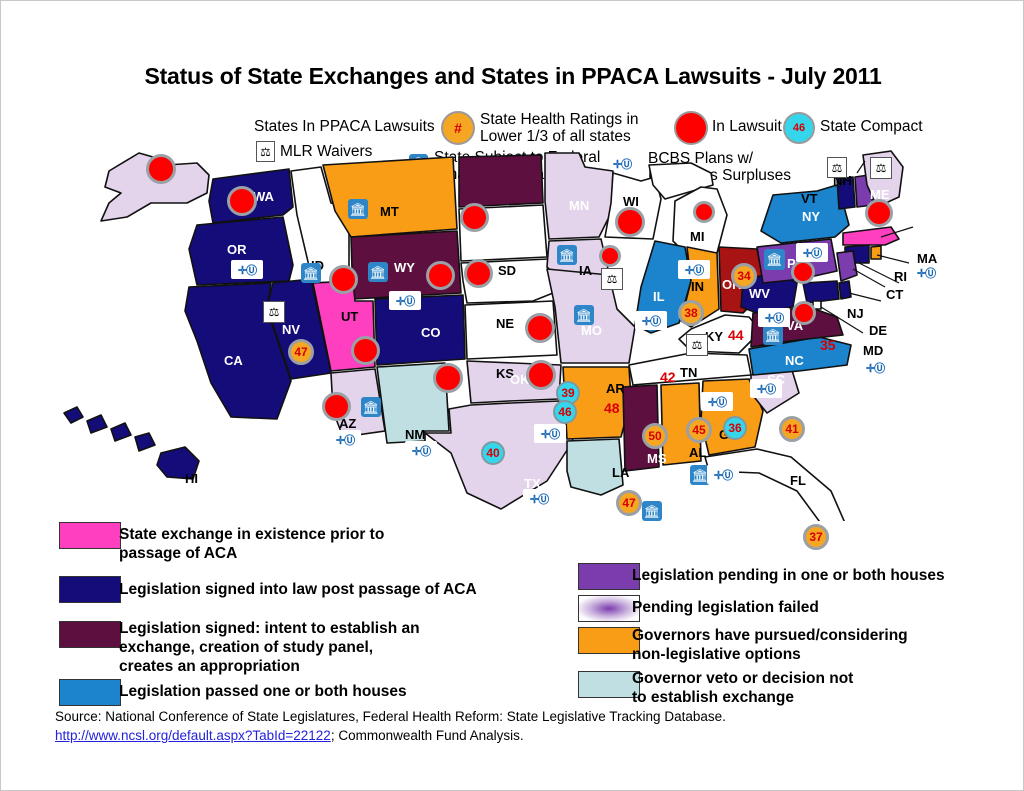 The image size is (1024, 791). Describe the element at coordinates (474, 217) in the screenshot. I see `lawsuit-dot-ND` at that location.